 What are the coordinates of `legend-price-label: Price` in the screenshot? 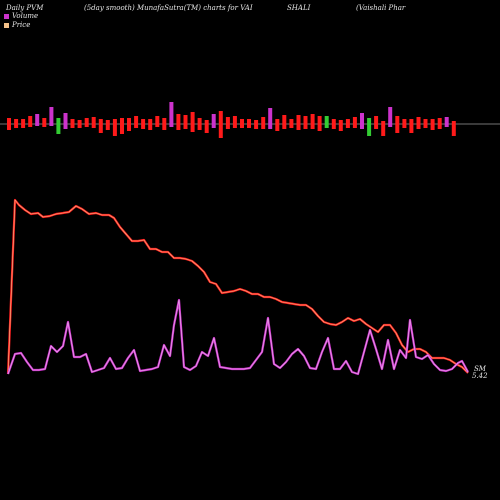 It's located at (21, 25).